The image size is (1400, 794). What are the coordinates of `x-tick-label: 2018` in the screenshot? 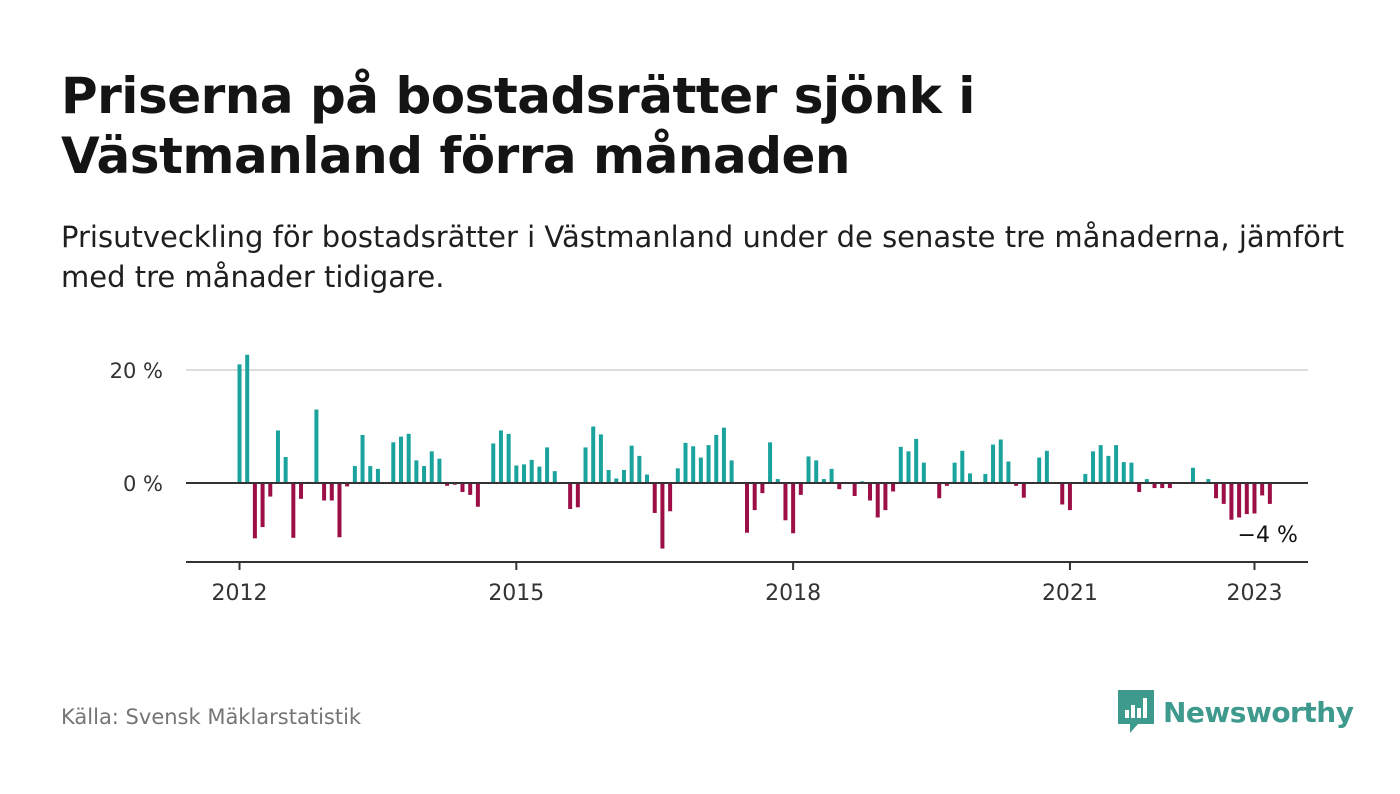 It's located at (793, 593).